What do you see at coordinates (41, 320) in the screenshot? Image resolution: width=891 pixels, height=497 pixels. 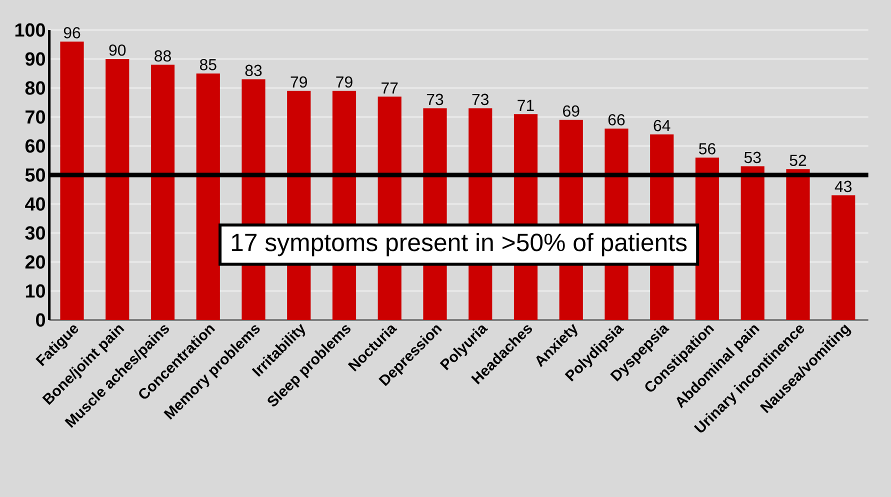 I see `y-tick-label: 0` at bounding box center [41, 320].